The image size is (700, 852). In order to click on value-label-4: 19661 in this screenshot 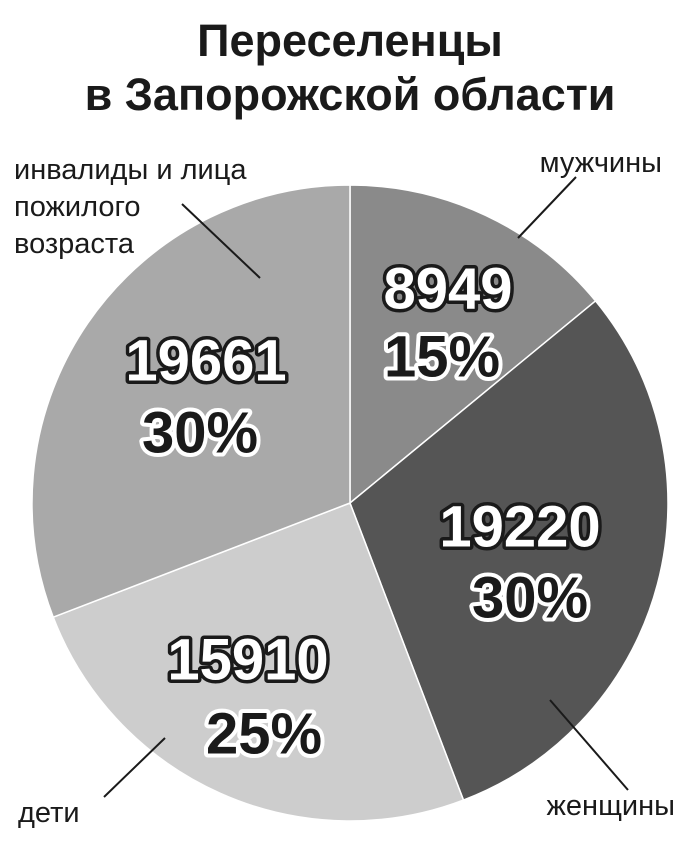, I will do `click(205, 361)`.